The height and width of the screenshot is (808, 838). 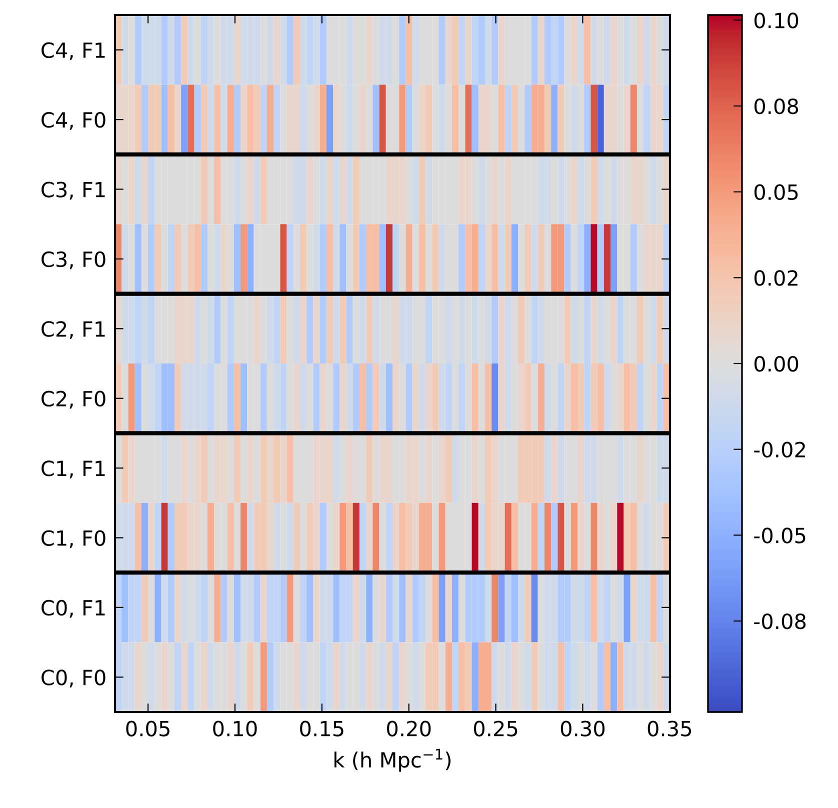 I want to click on x-tick-label: 0.15, so click(x=322, y=728).